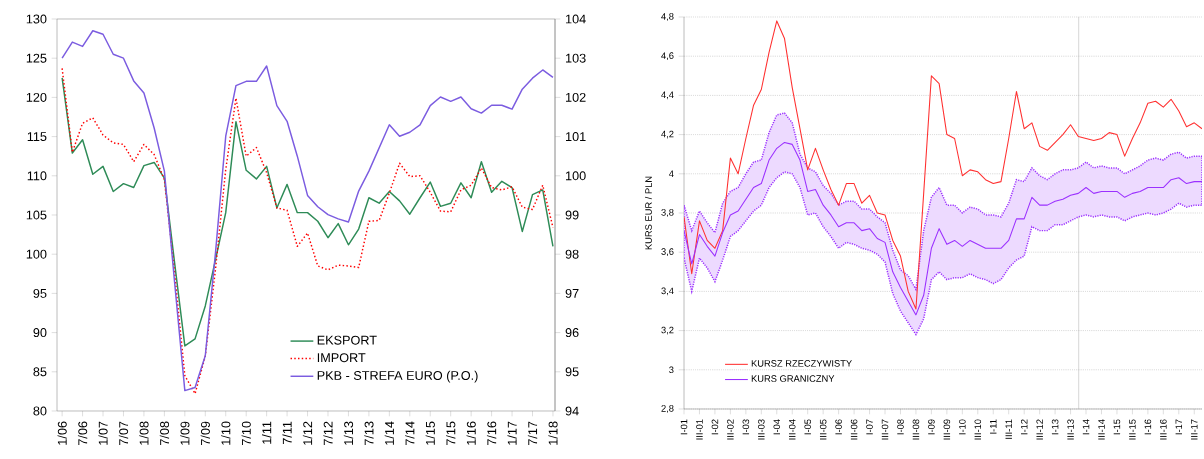  Describe the element at coordinates (761, 429) in the screenshot. I see `x-tick-label: III-03` at that location.